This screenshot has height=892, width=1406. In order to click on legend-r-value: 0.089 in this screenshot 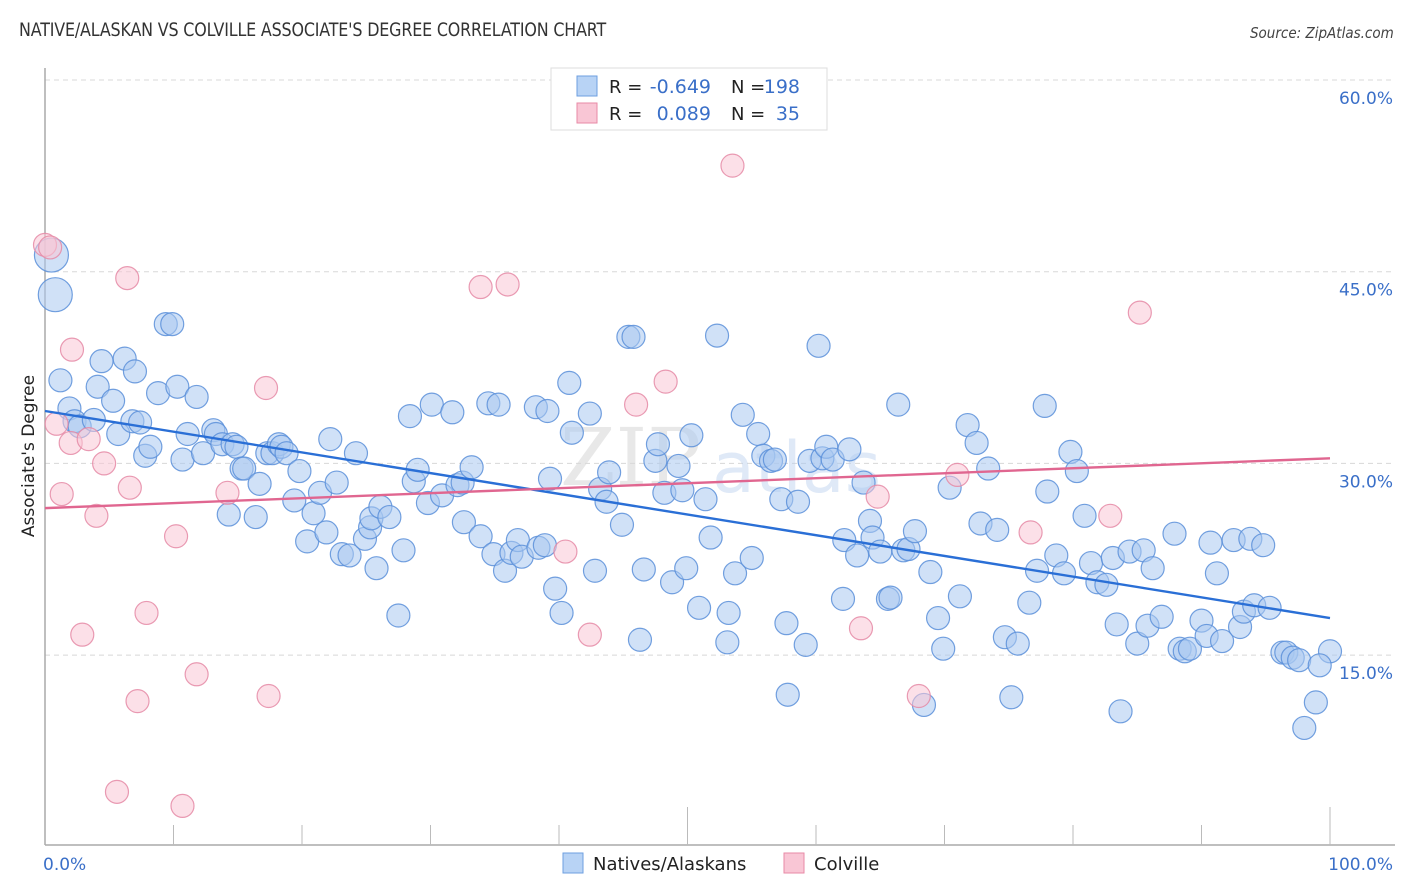, I will do `click(684, 114)`.